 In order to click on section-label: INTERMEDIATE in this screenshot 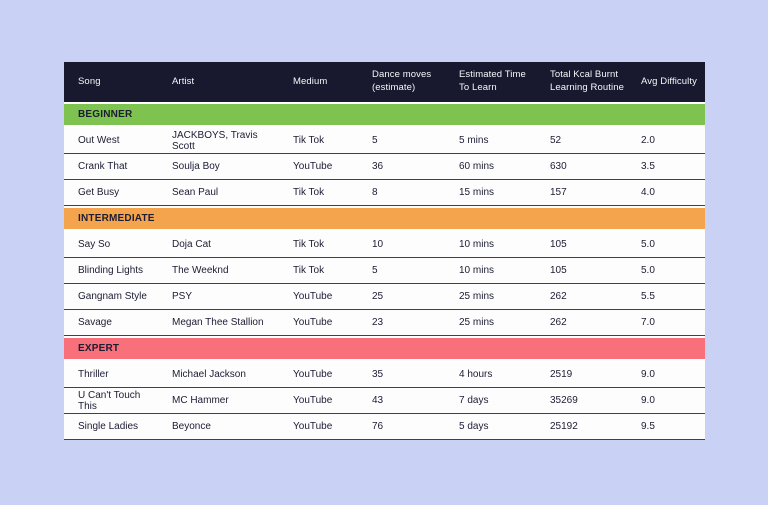, I will do `click(116, 218)`.